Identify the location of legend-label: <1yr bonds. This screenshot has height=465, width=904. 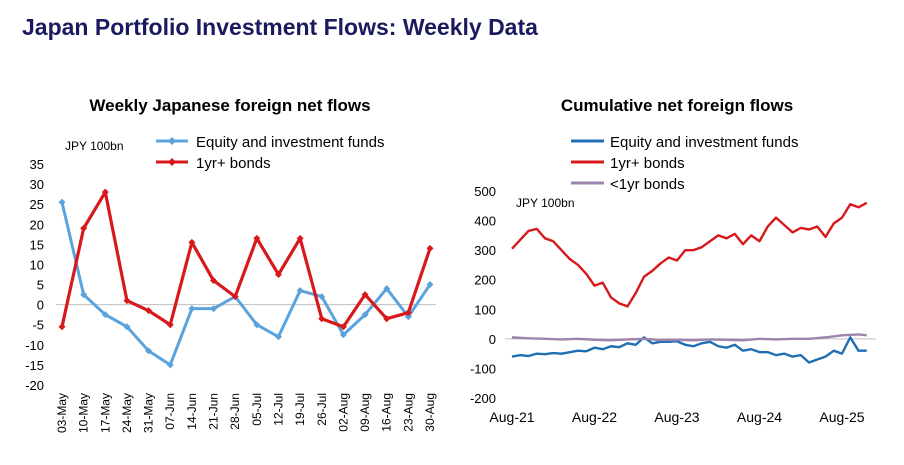
(647, 184).